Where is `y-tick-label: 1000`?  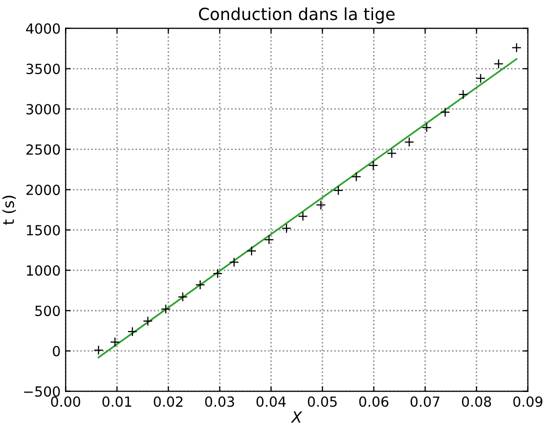
y-tick-label: 1000 is located at coordinates (43, 270).